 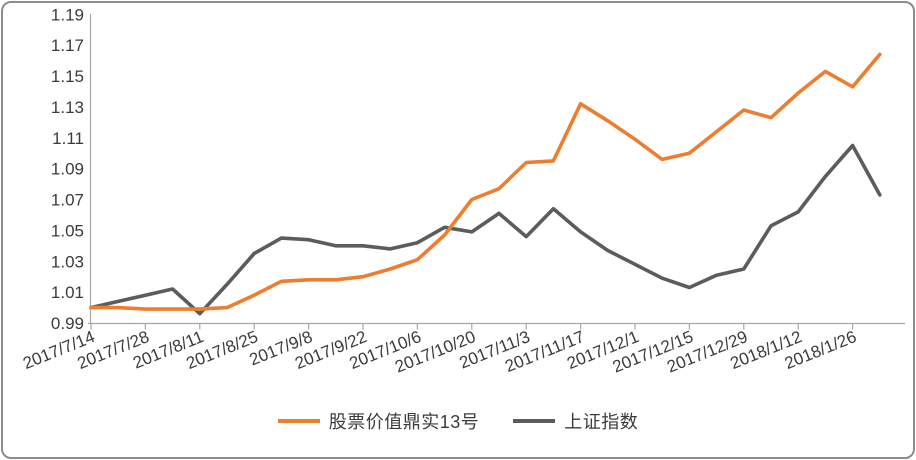 What do you see at coordinates (67, 230) in the screenshot?
I see `y-tick-label: 1.05` at bounding box center [67, 230].